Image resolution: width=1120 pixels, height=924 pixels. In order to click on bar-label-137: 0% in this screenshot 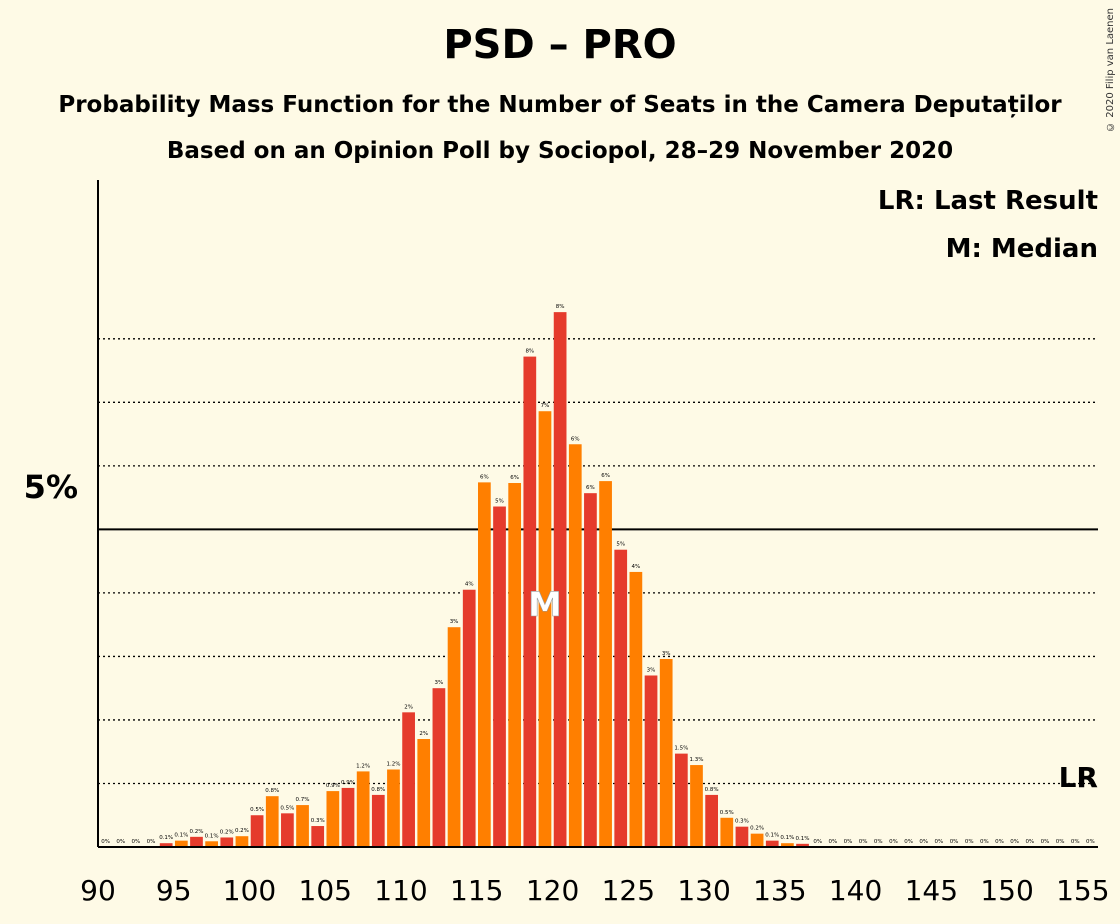, I will do `click(817, 842)`.